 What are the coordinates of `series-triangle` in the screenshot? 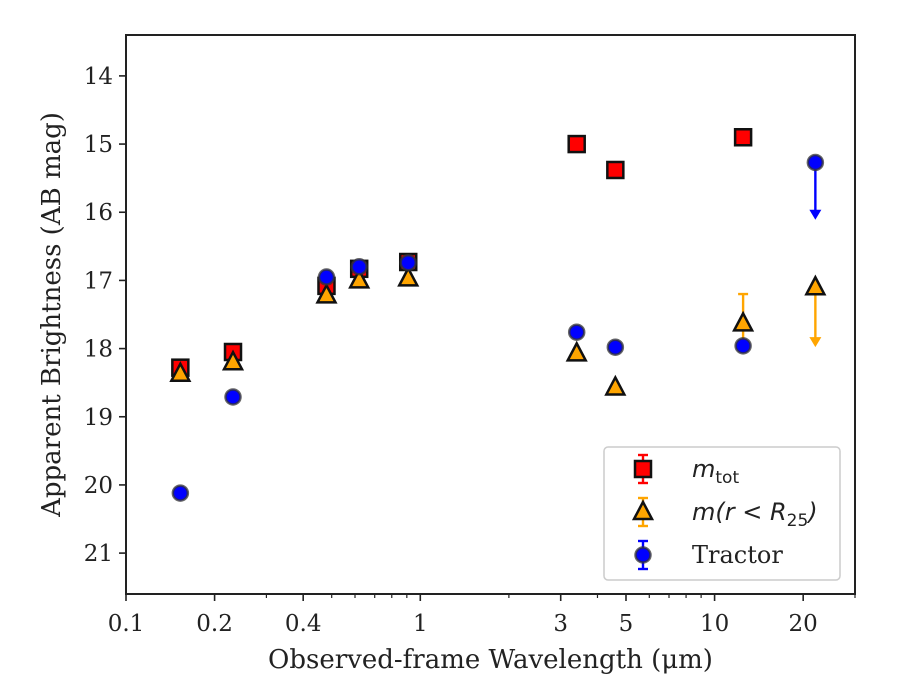 It's located at (498, 330).